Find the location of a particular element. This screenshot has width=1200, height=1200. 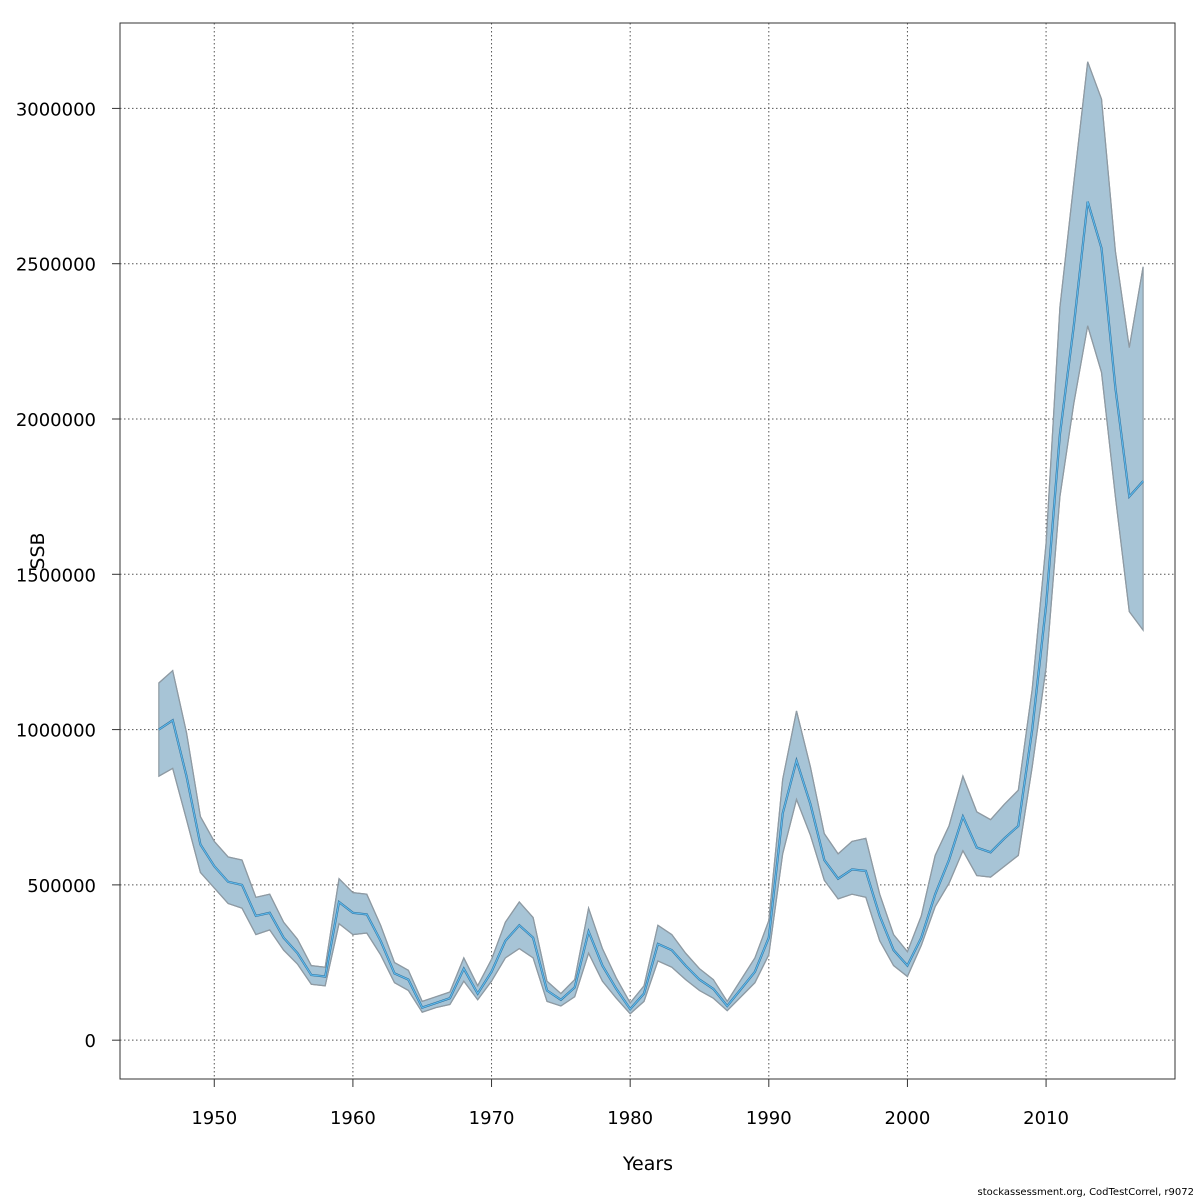

x-tick-label-1980: 1980 is located at coordinates (630, 1118).